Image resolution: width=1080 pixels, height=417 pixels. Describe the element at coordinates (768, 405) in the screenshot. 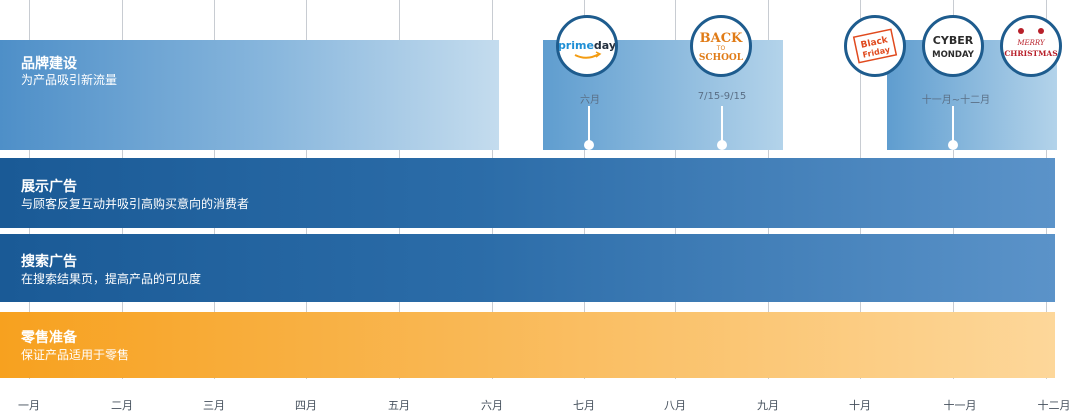

I see `month-label: 九月` at that location.